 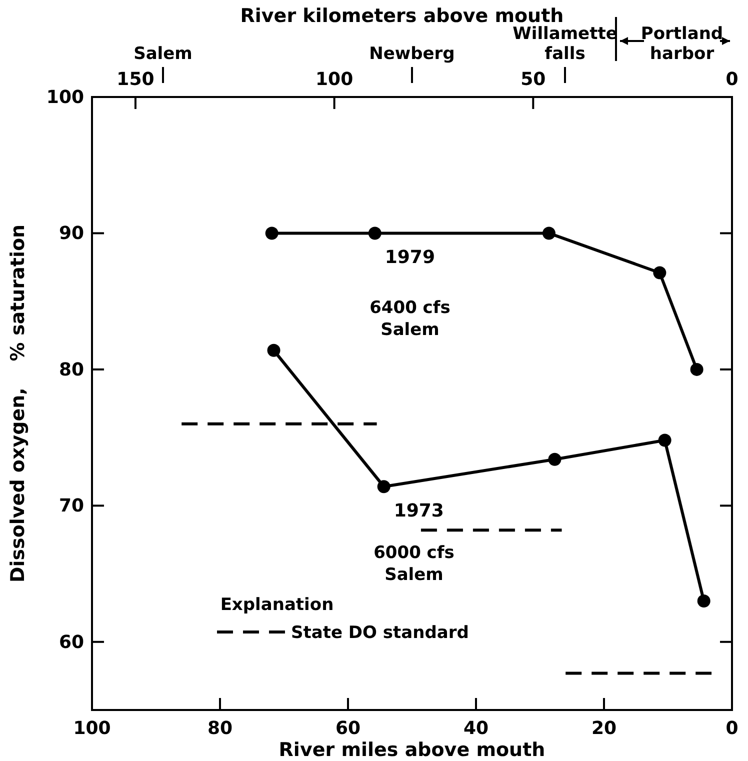 I want to click on text: Portland harbor, so click(x=682, y=44).